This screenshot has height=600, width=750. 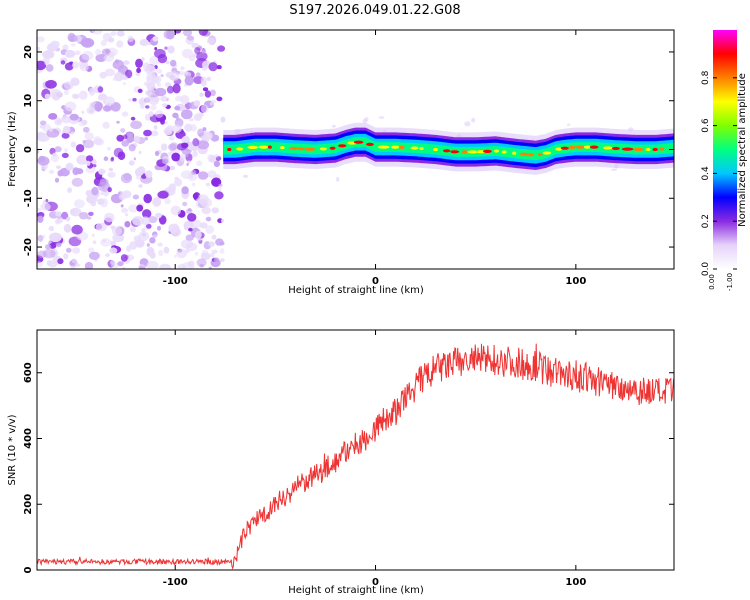 What do you see at coordinates (28, 372) in the screenshot?
I see `y-tick-label: 600` at bounding box center [28, 372].